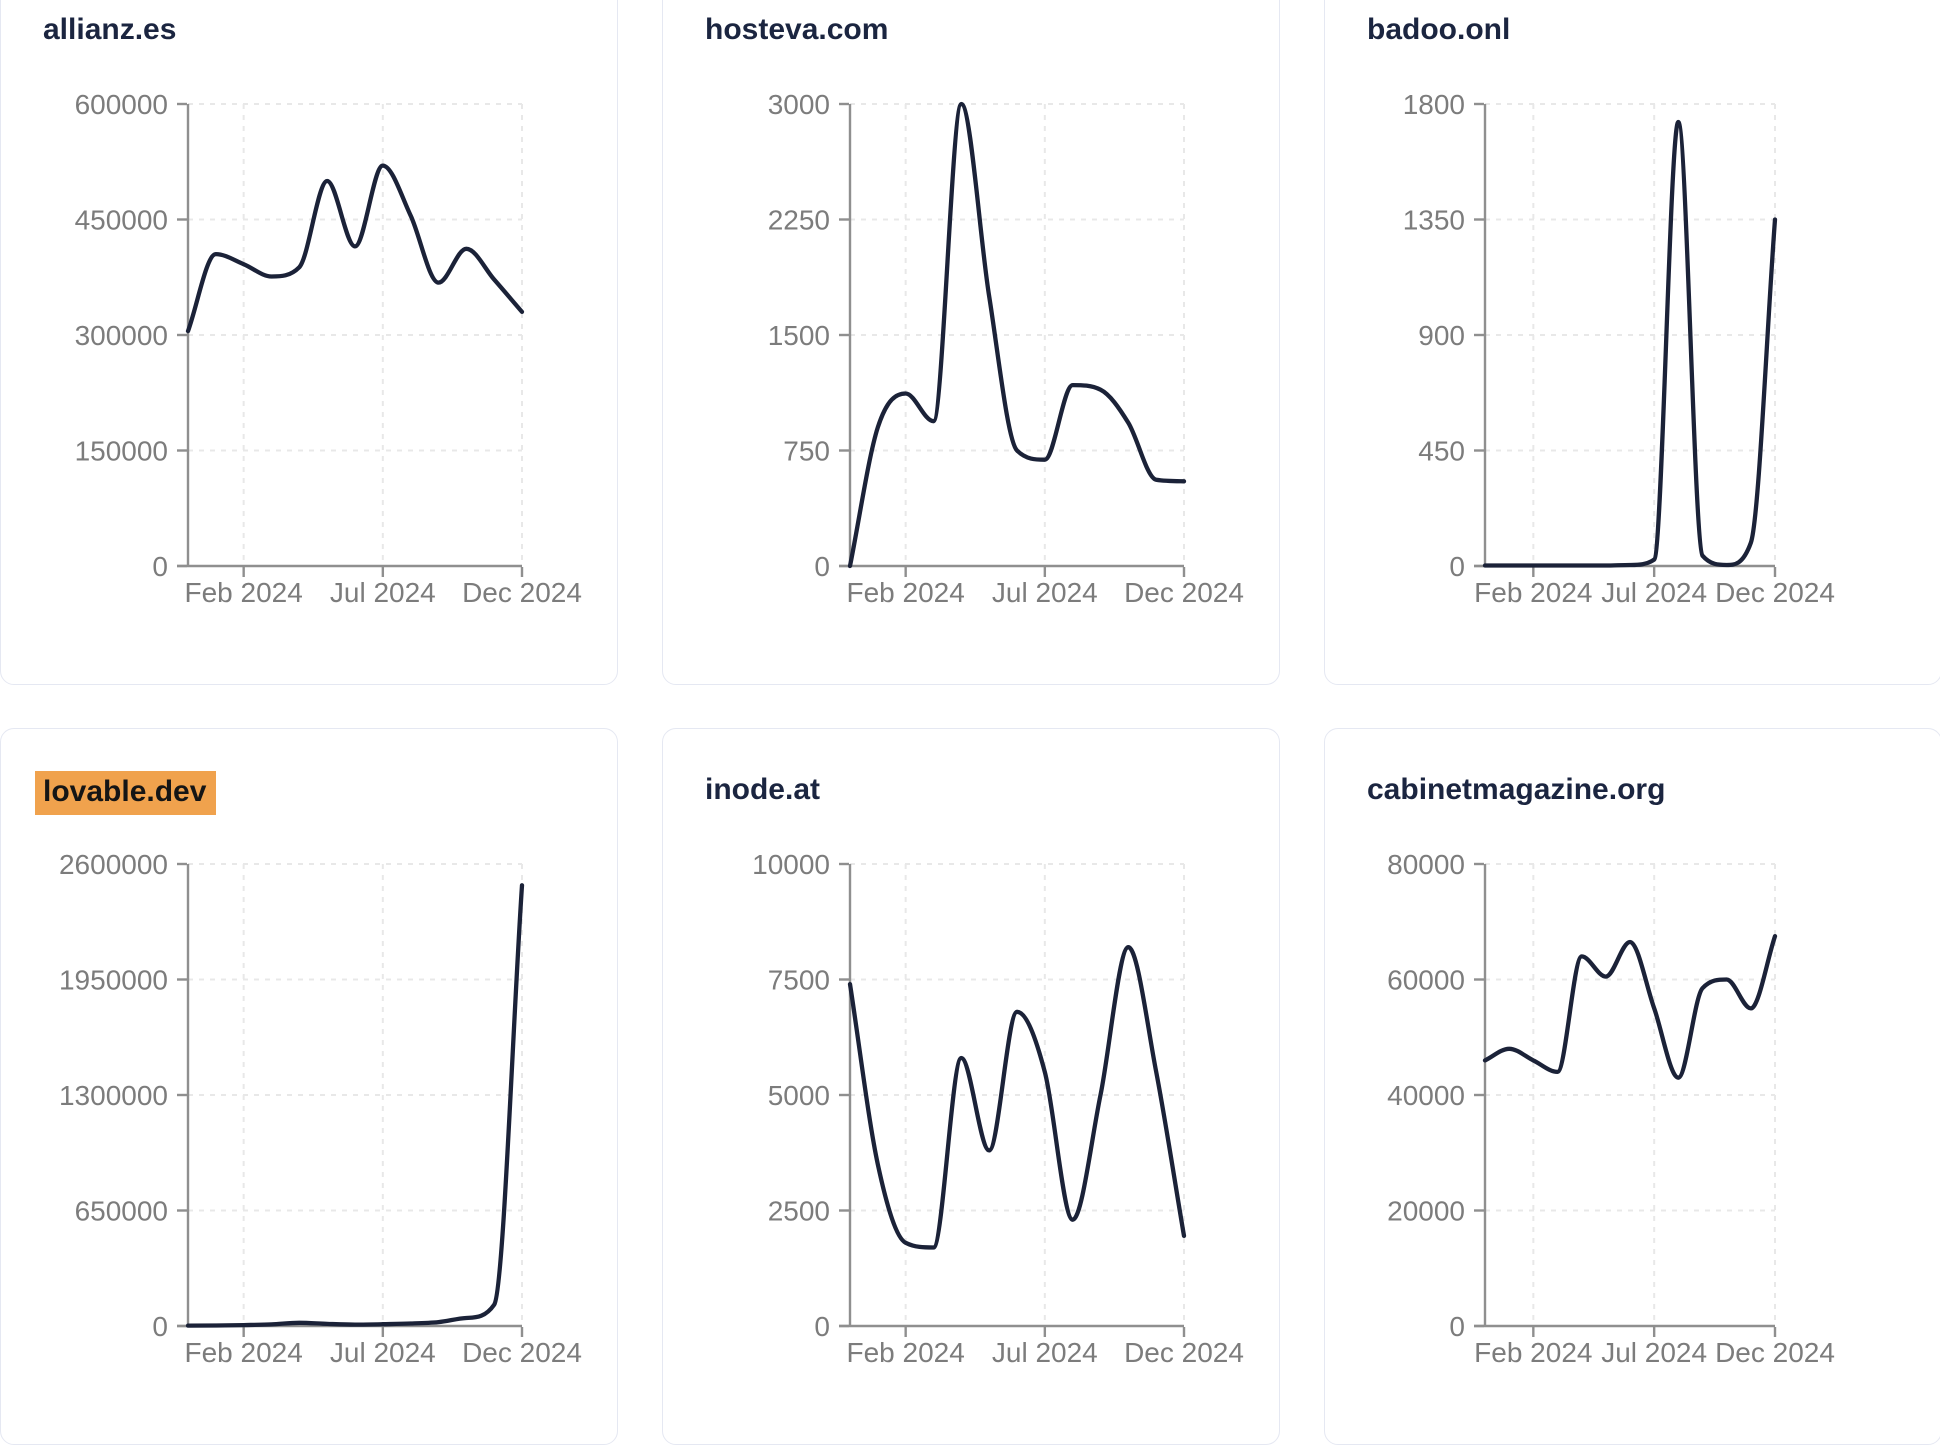 Image resolution: width=1940 pixels, height=1452 pixels. What do you see at coordinates (1434, 104) in the screenshot?
I see `y-tick-label: 1800` at bounding box center [1434, 104].